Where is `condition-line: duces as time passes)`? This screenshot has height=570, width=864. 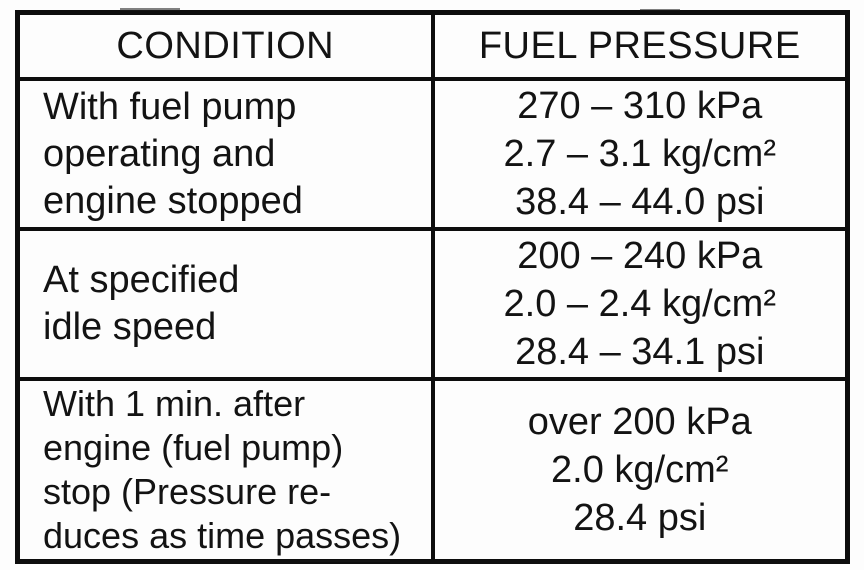
condition-line: duces as time passes) is located at coordinates (222, 535).